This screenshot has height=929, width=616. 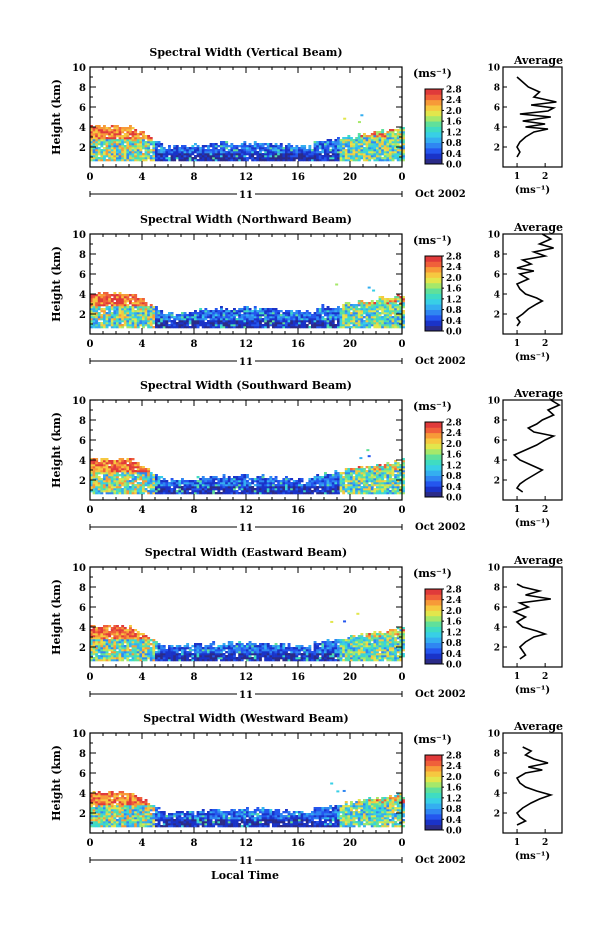 I want to click on heatmap-cells, so click(x=247, y=138).